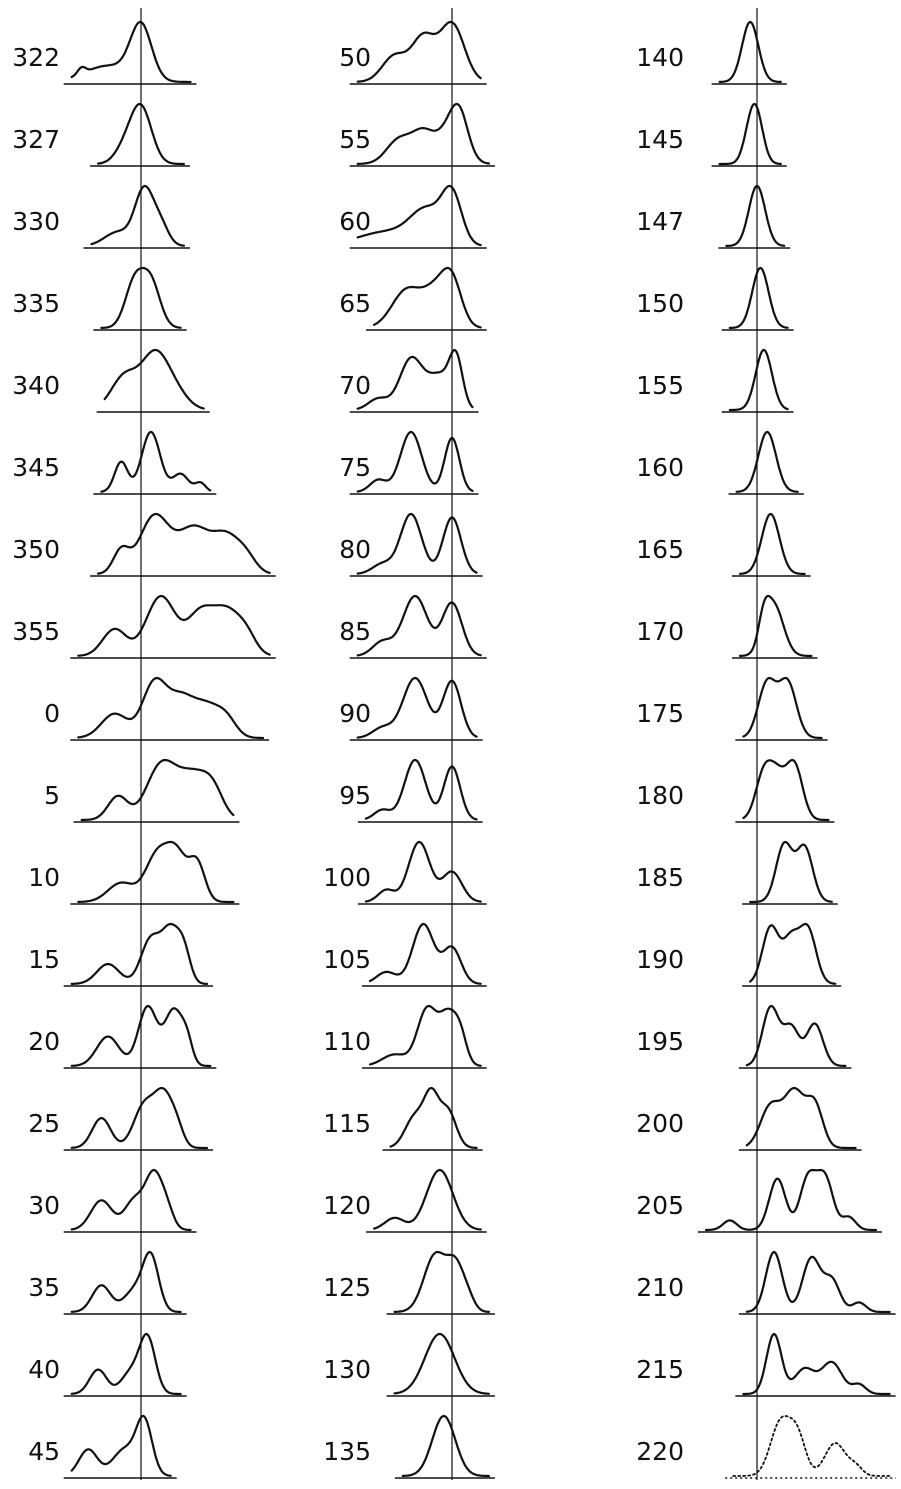 The height and width of the screenshot is (1489, 901). I want to click on profile-165: 165, so click(723, 544).